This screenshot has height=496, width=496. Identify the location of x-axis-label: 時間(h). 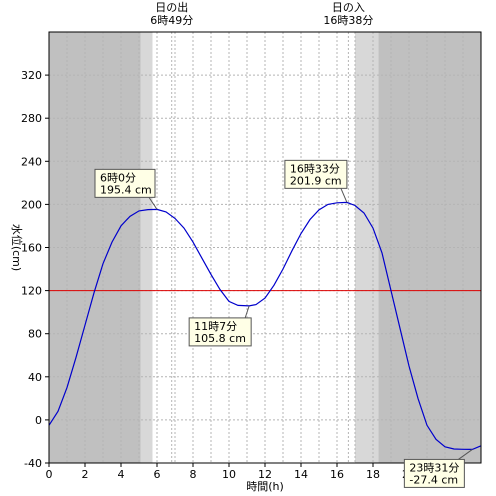
(265, 486).